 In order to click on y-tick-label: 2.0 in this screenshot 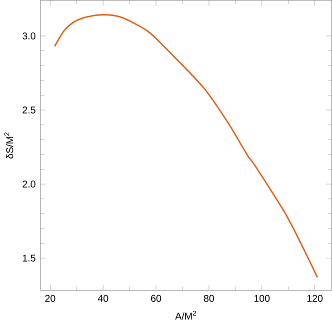, I will do `click(29, 184)`.